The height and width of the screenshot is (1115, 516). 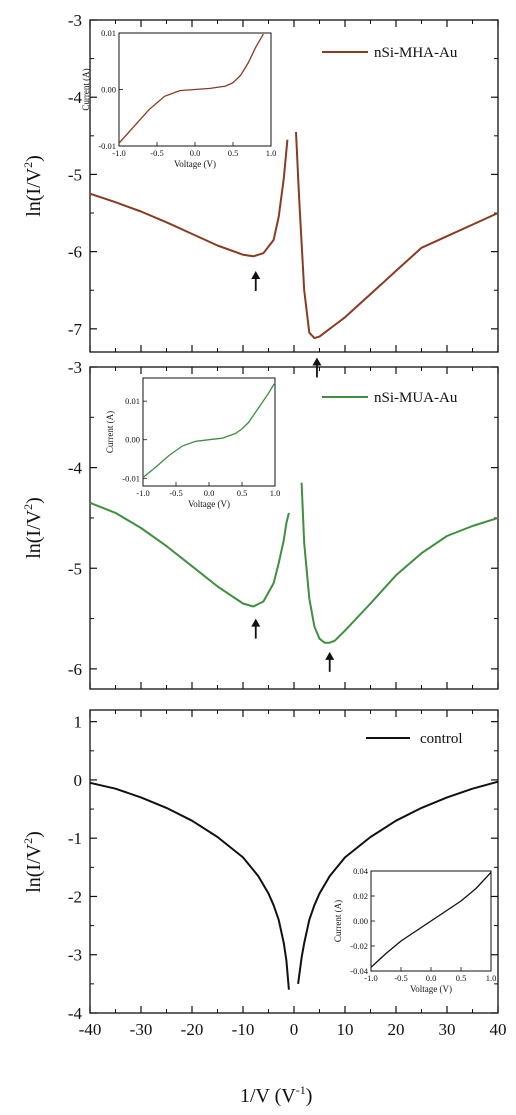 What do you see at coordinates (441, 739) in the screenshot?
I see `legend-label: control` at bounding box center [441, 739].